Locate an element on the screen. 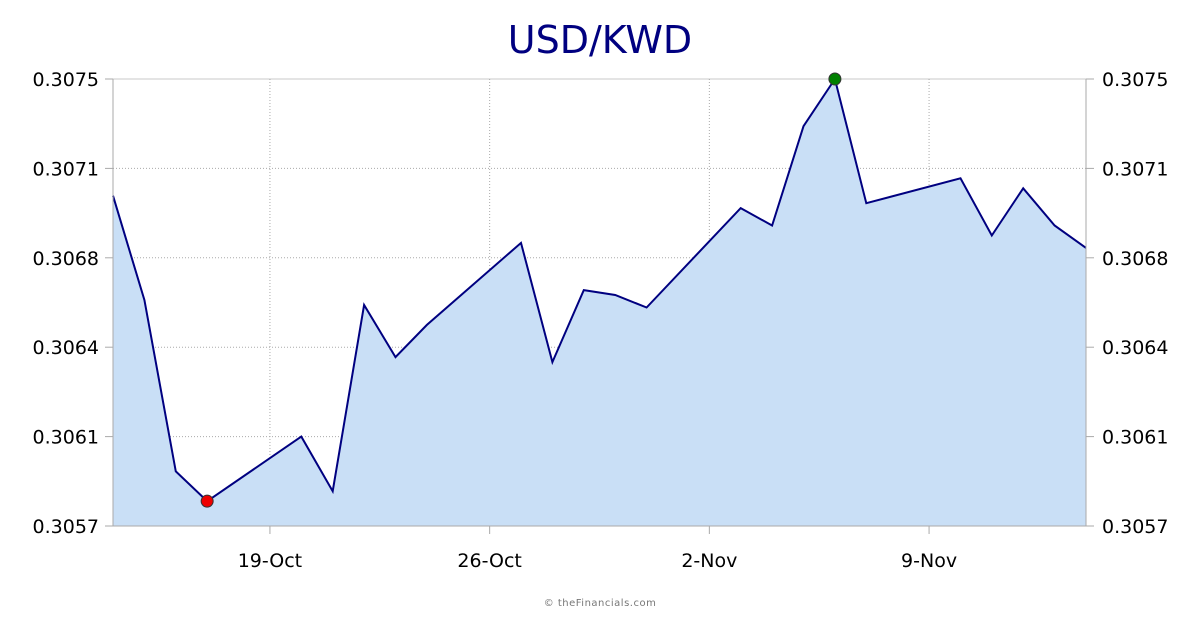 Image resolution: width=1200 pixels, height=630 pixels. copyright-footer: © theFinancials.com is located at coordinates (600, 603).